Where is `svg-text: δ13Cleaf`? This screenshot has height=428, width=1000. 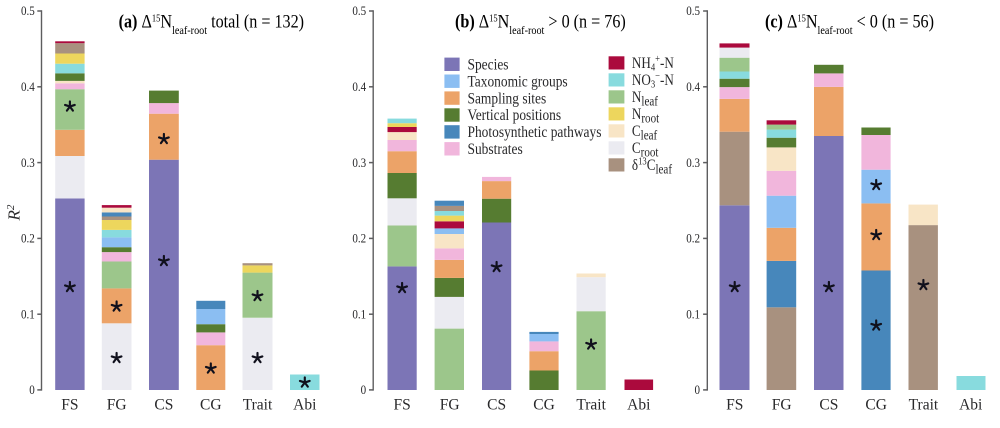 svg-text: δ13Cleaf is located at coordinates (652, 166).